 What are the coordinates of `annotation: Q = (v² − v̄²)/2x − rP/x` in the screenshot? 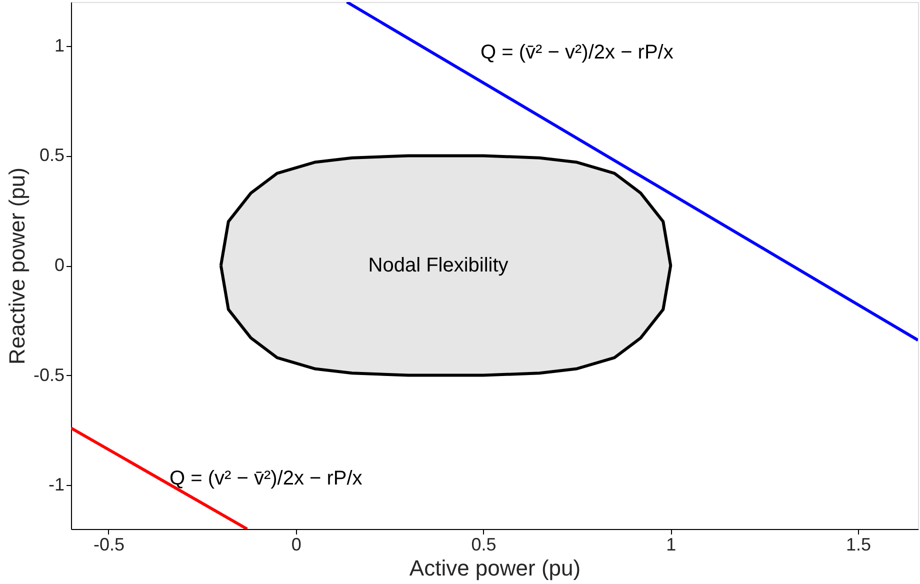 It's located at (265, 478).